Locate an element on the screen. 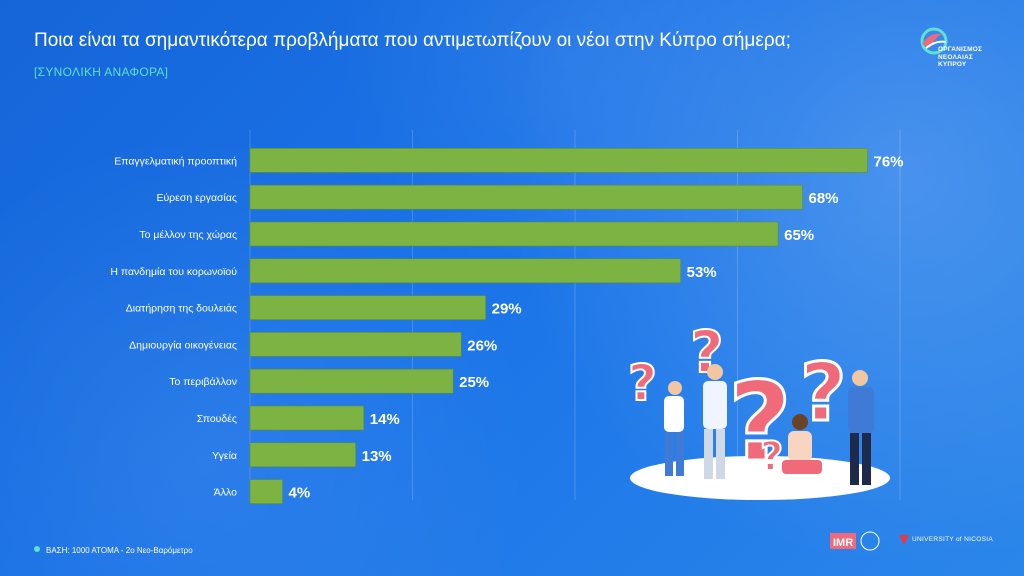  category-label: Δημιουργία οικογένειας is located at coordinates (183, 345).